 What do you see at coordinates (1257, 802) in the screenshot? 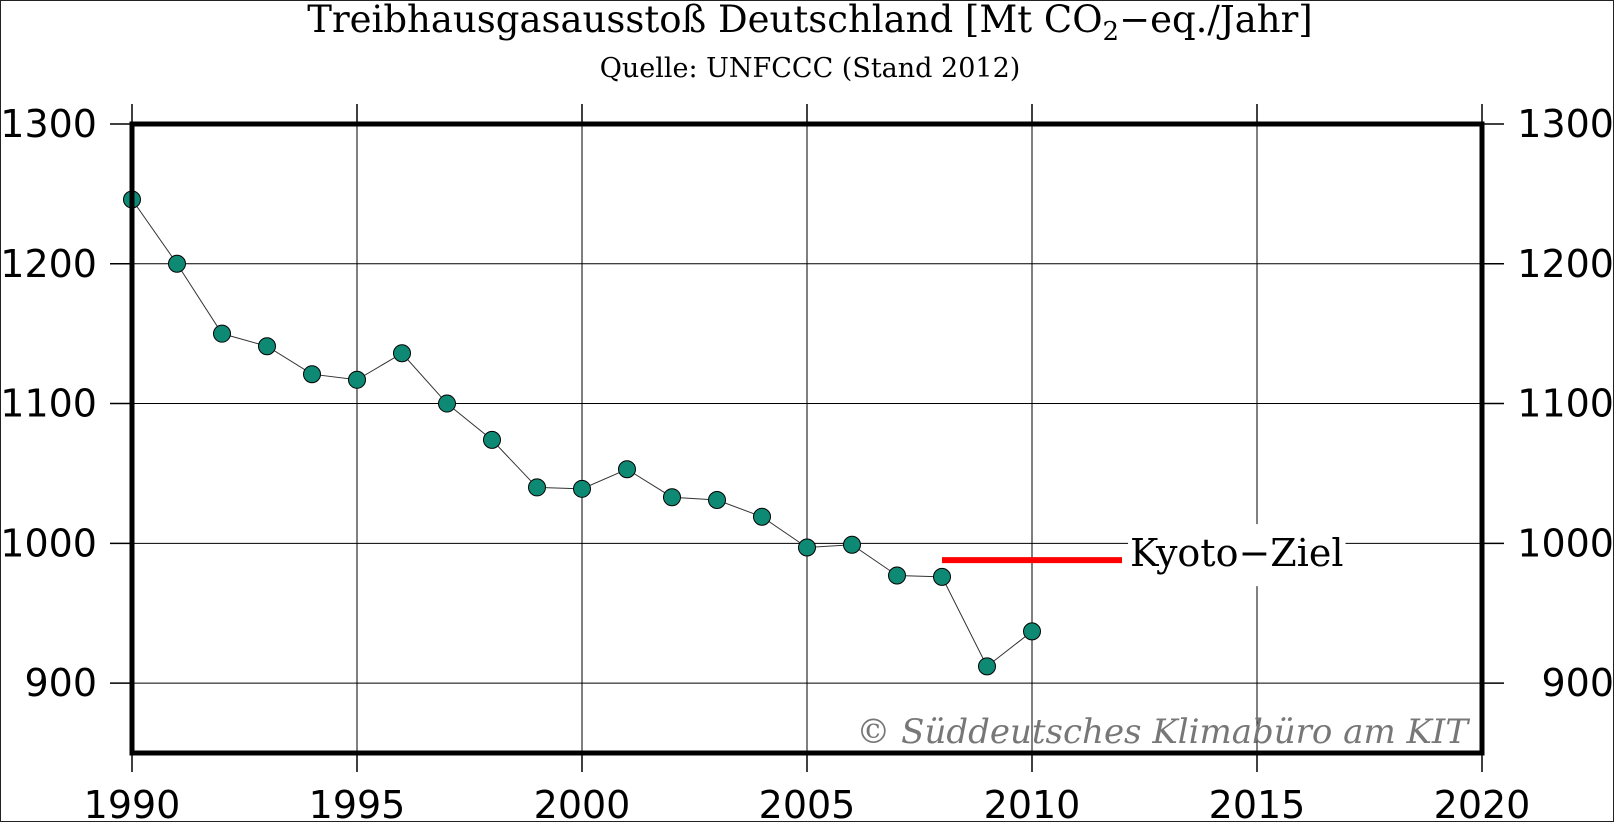
I see `x-tick-label: 2015` at bounding box center [1257, 802].